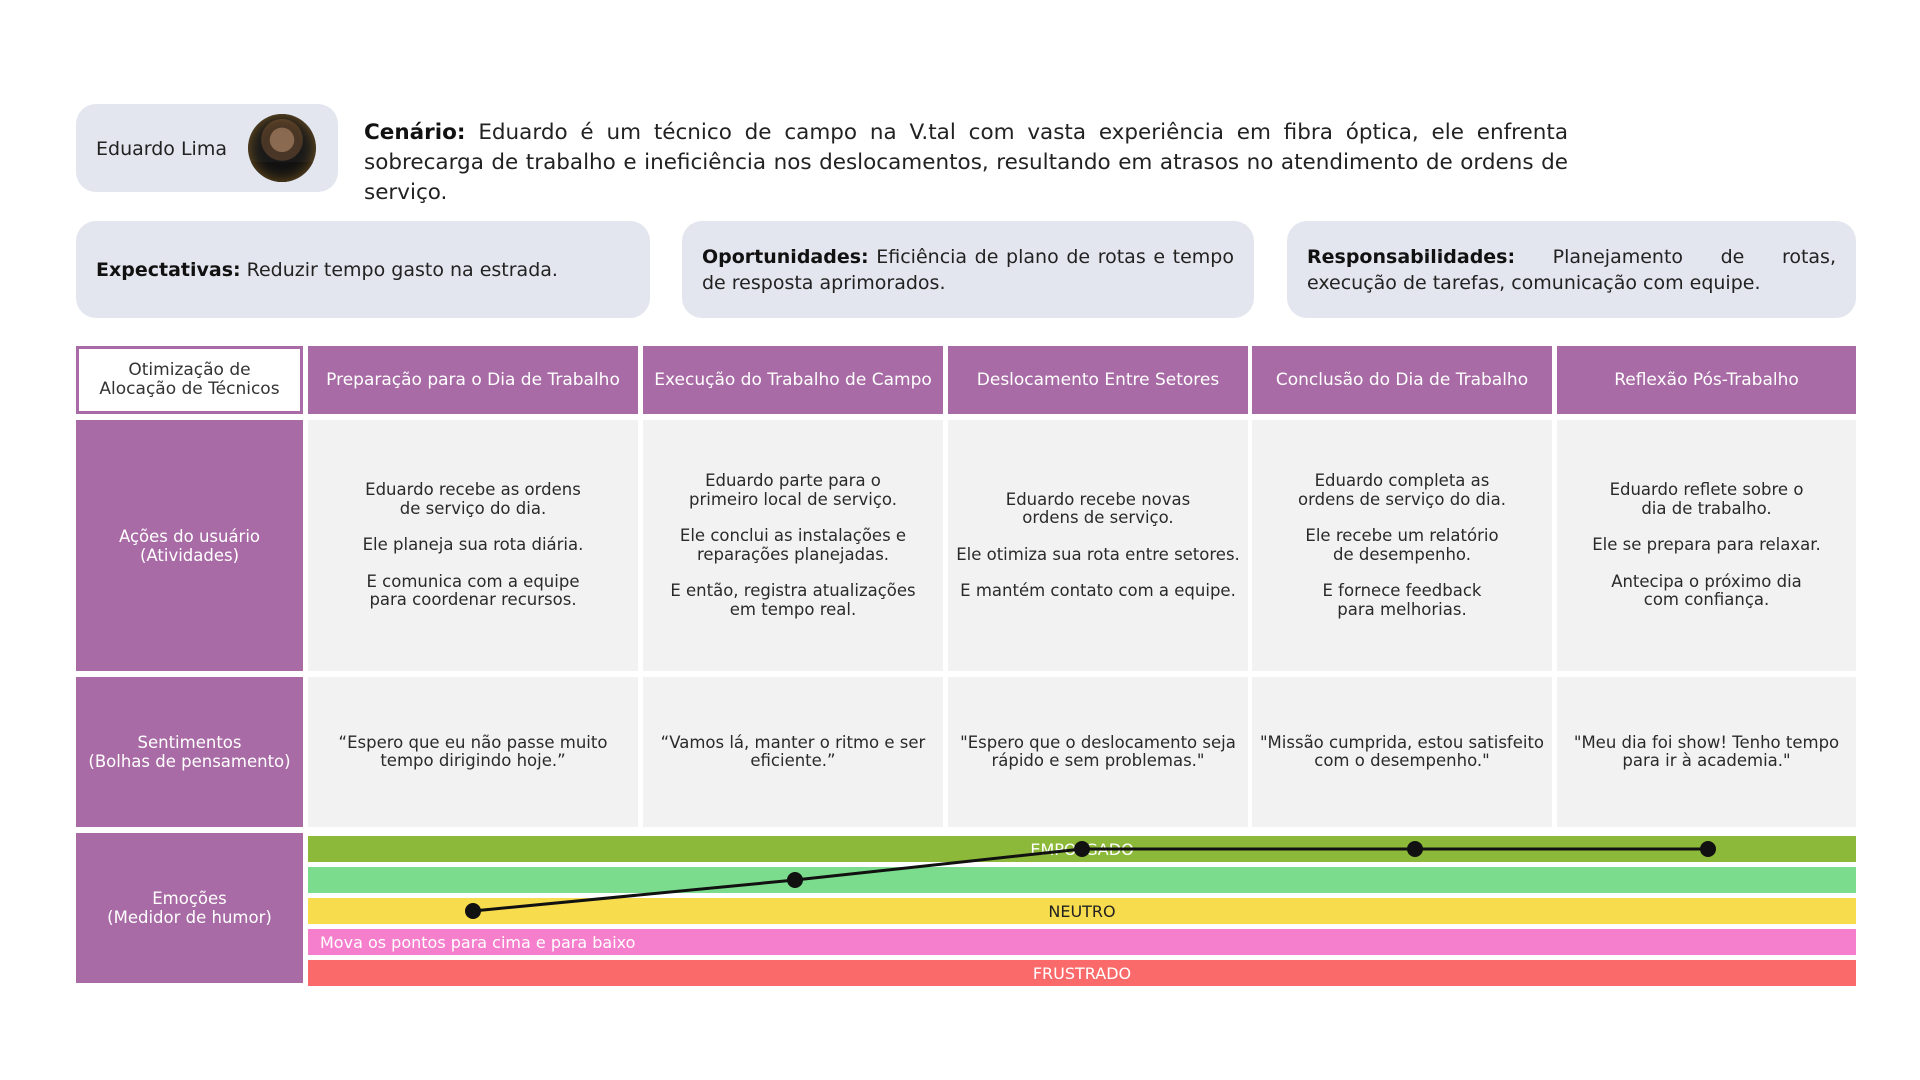  I want to click on oportunidades-label: Oportunidades:, so click(785, 256).